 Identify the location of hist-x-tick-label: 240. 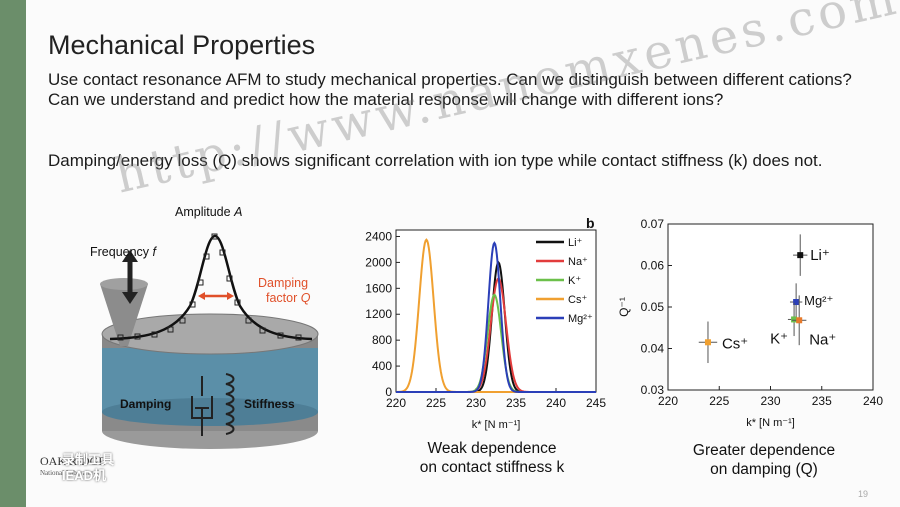
(556, 403).